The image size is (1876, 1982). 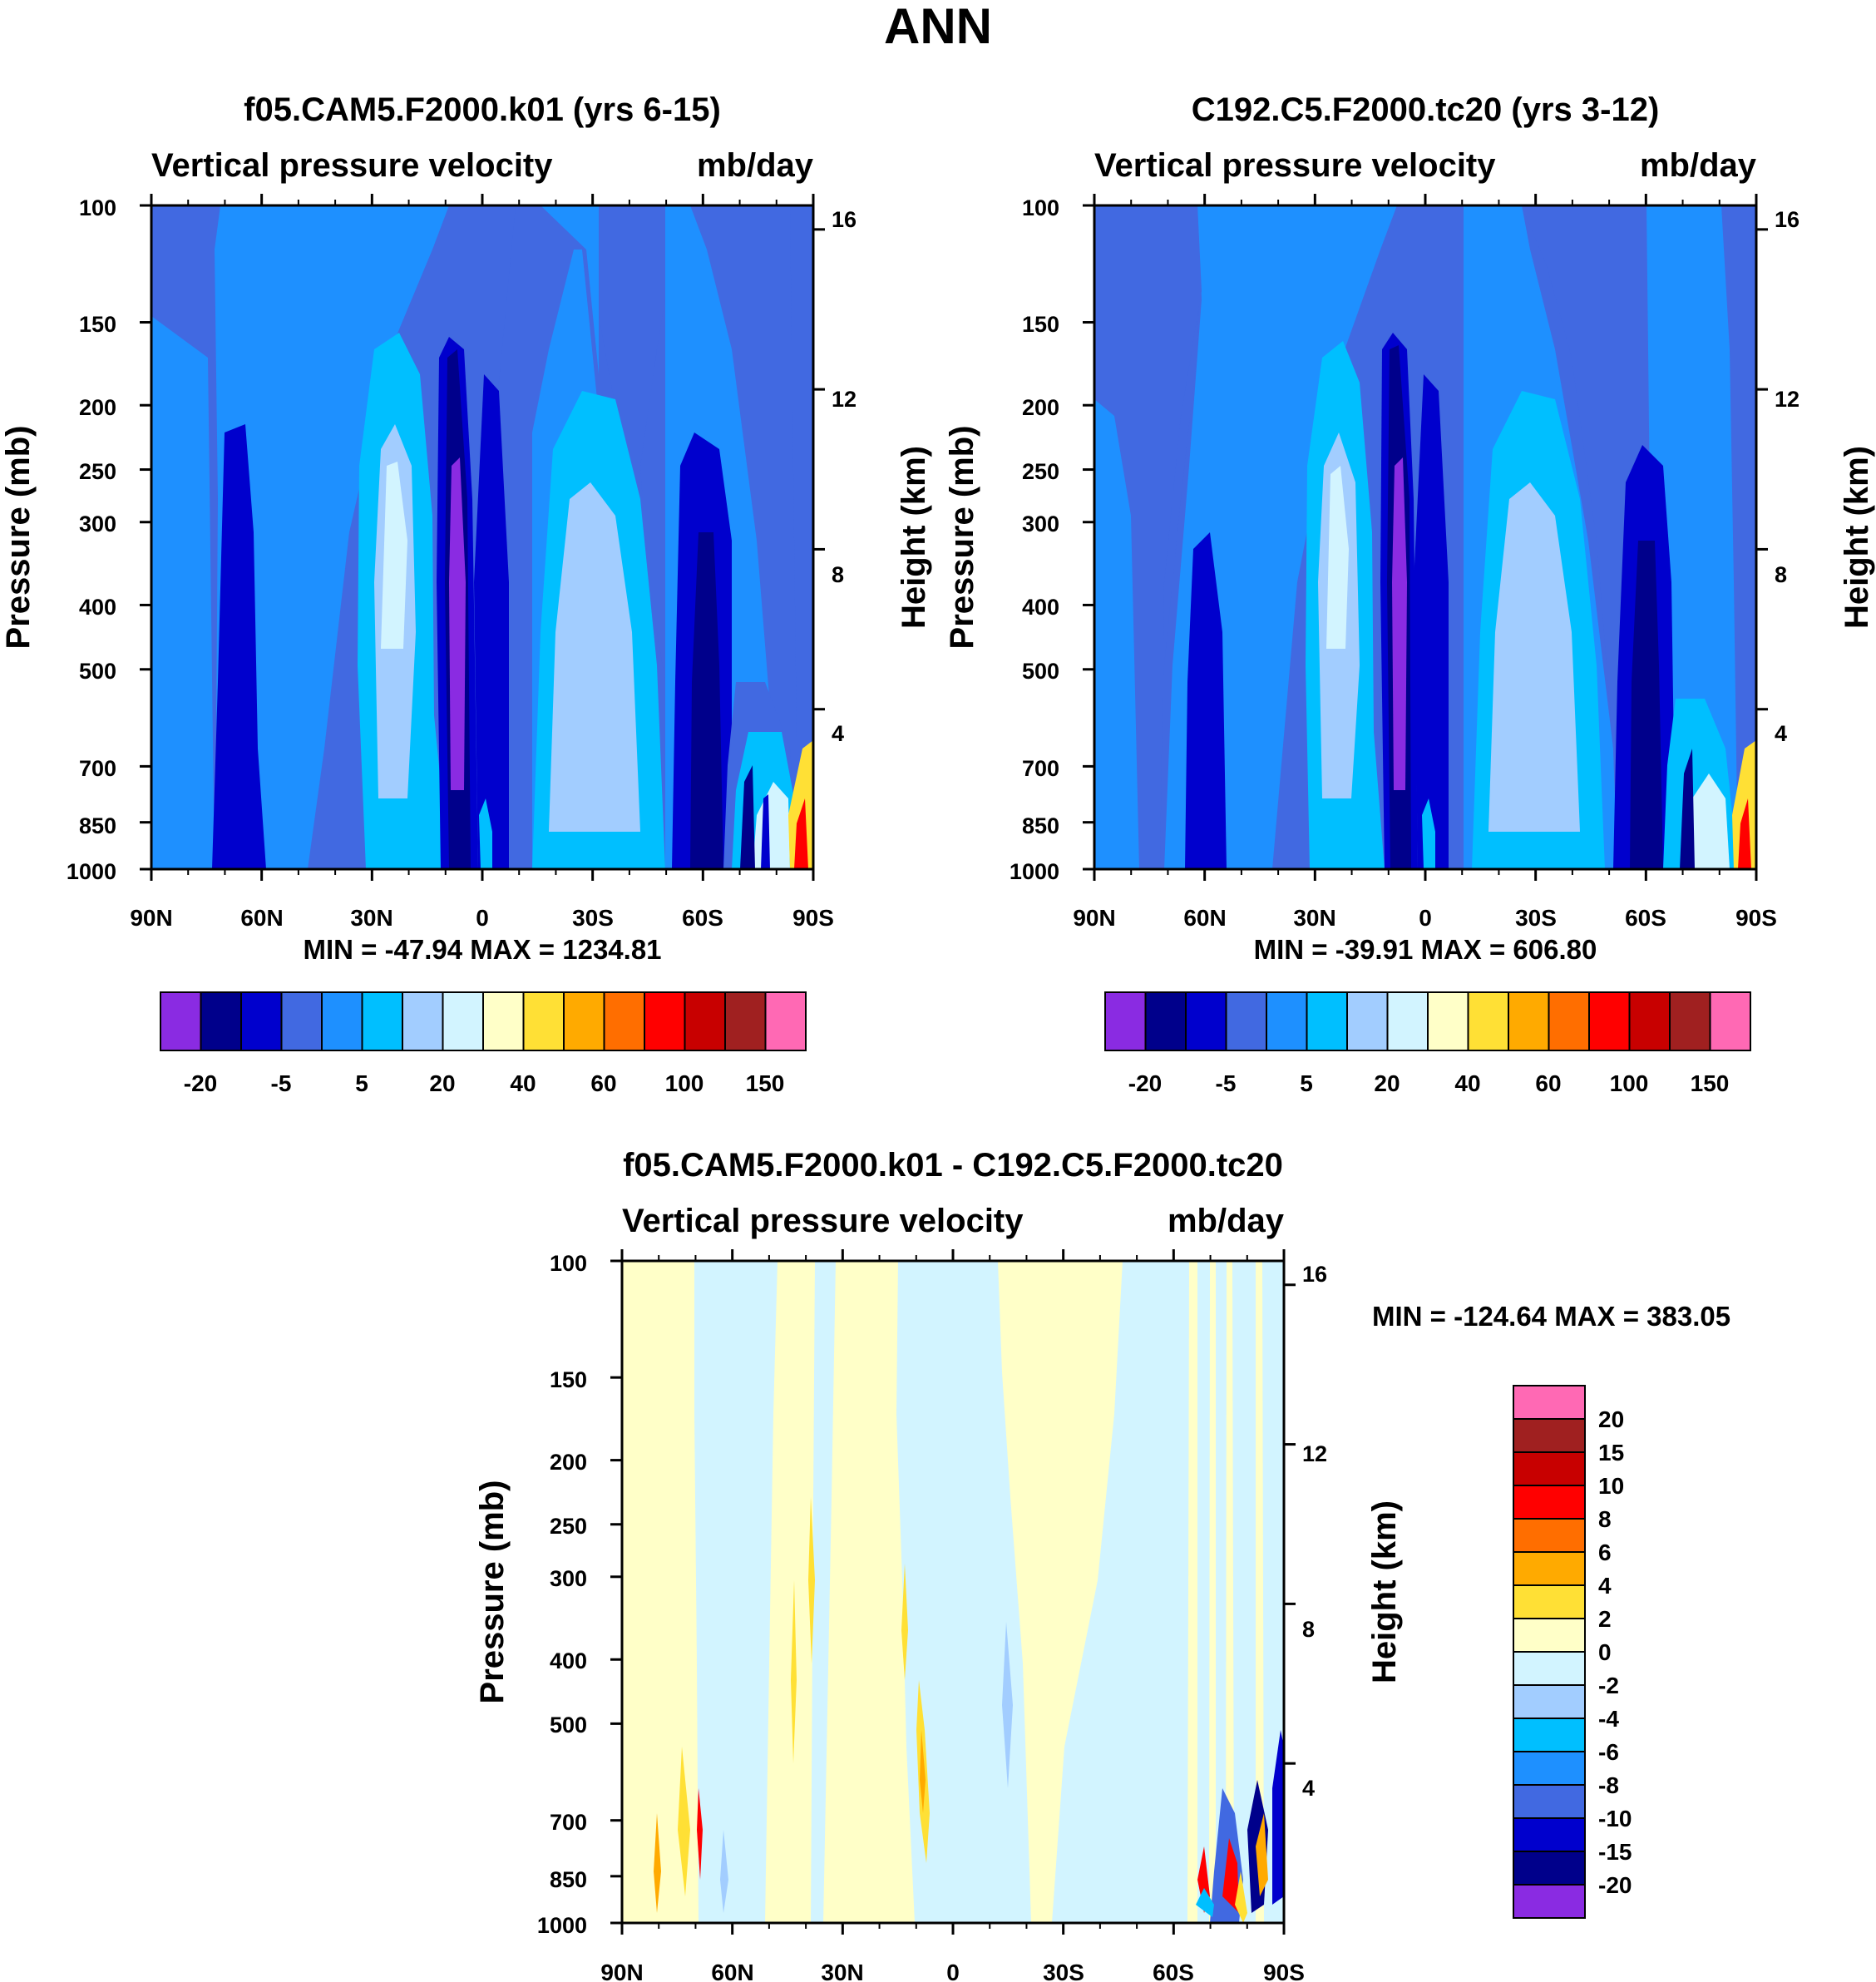 I want to click on panel-diff-ticks, so click(x=953, y=1592).